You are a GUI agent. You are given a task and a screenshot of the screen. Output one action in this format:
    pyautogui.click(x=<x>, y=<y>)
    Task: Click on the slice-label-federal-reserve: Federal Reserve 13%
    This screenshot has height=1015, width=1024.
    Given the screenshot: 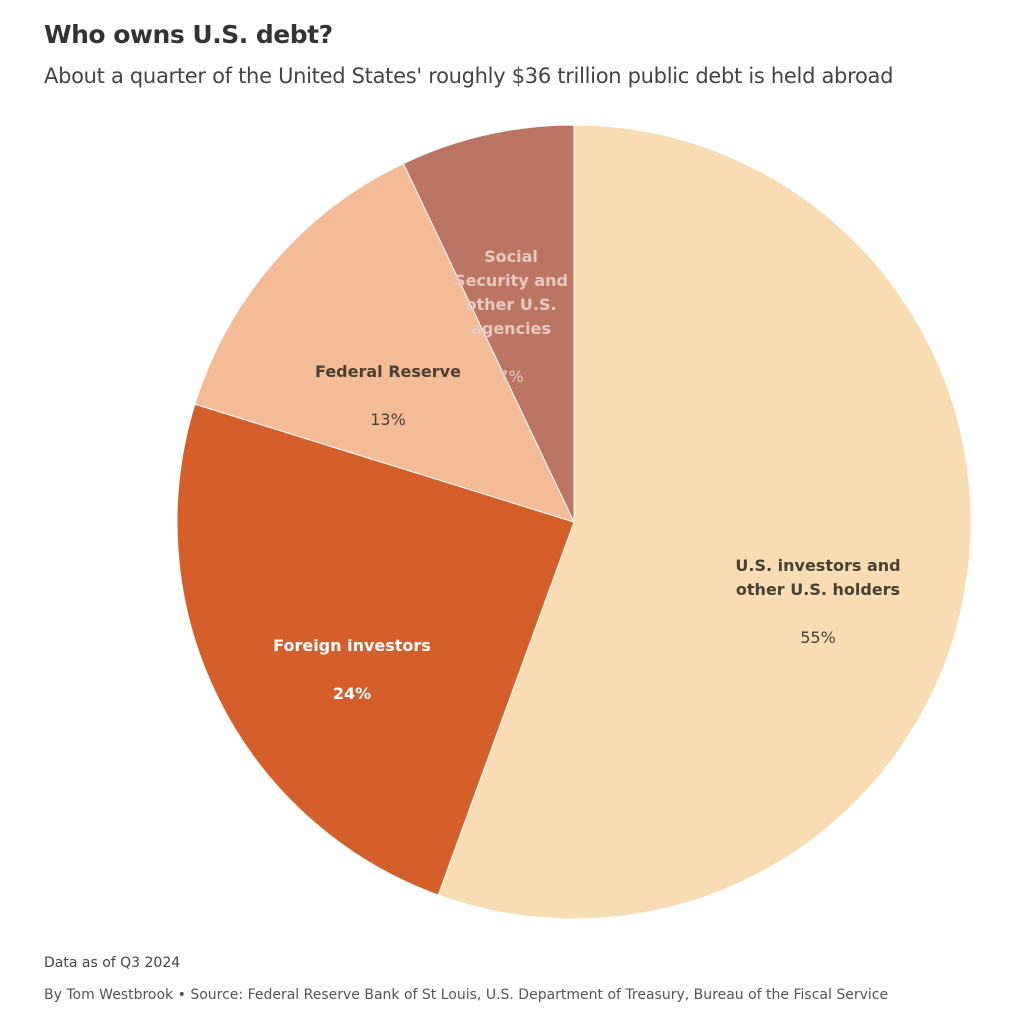 What is the action you would take?
    pyautogui.click(x=388, y=384)
    